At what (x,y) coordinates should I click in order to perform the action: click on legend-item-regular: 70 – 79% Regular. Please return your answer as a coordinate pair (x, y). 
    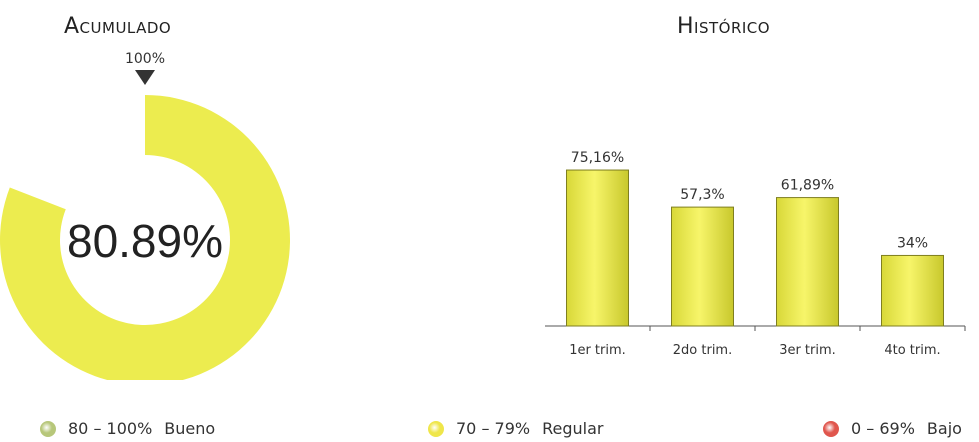
    Looking at the image, I should click on (515, 428).